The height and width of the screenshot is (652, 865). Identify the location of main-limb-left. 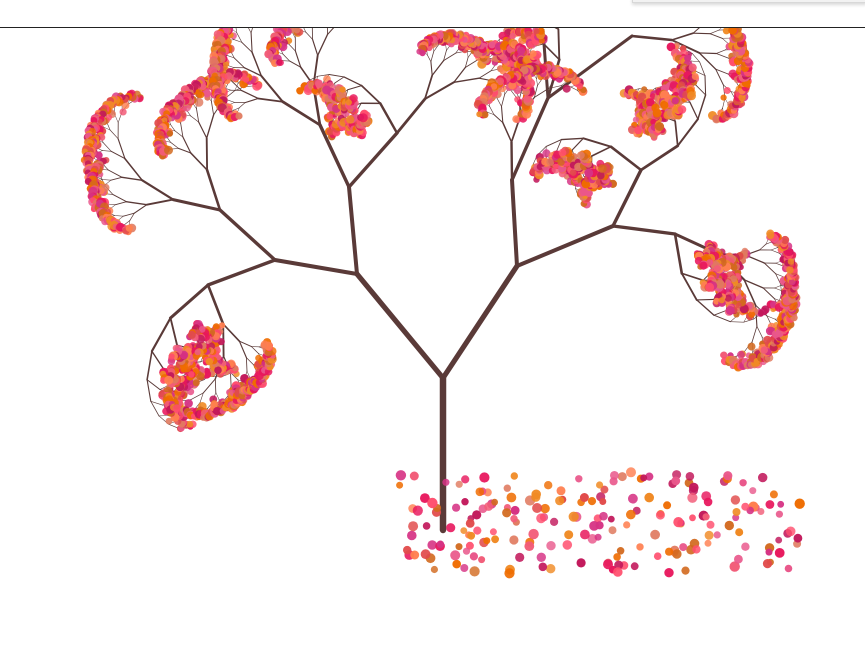
(400, 326).